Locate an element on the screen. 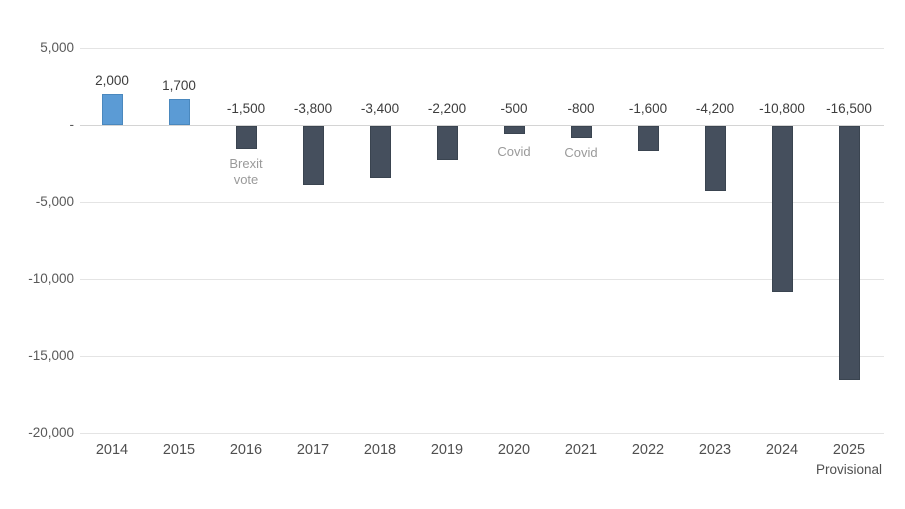  x-tick-label: 2017 is located at coordinates (313, 450).